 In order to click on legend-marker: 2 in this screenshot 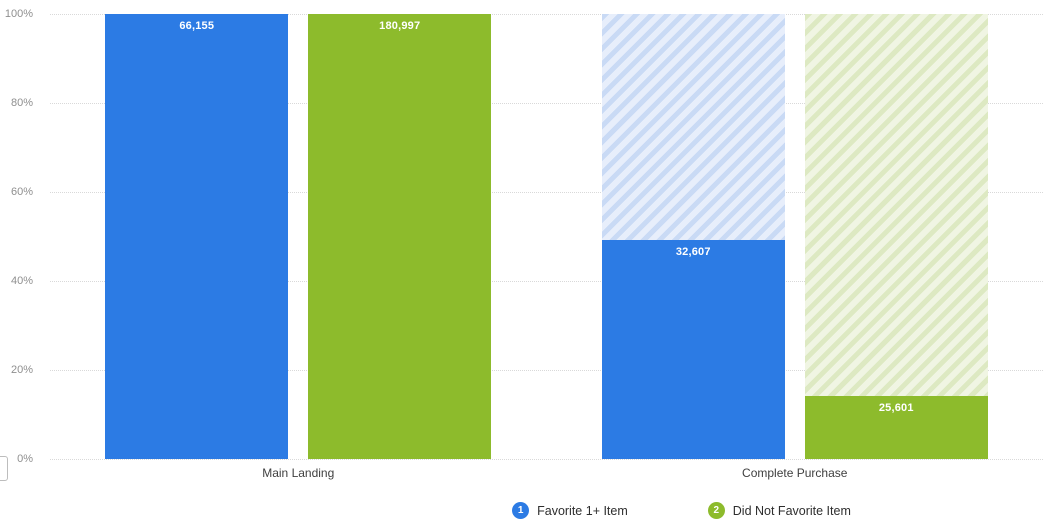, I will do `click(716, 510)`.